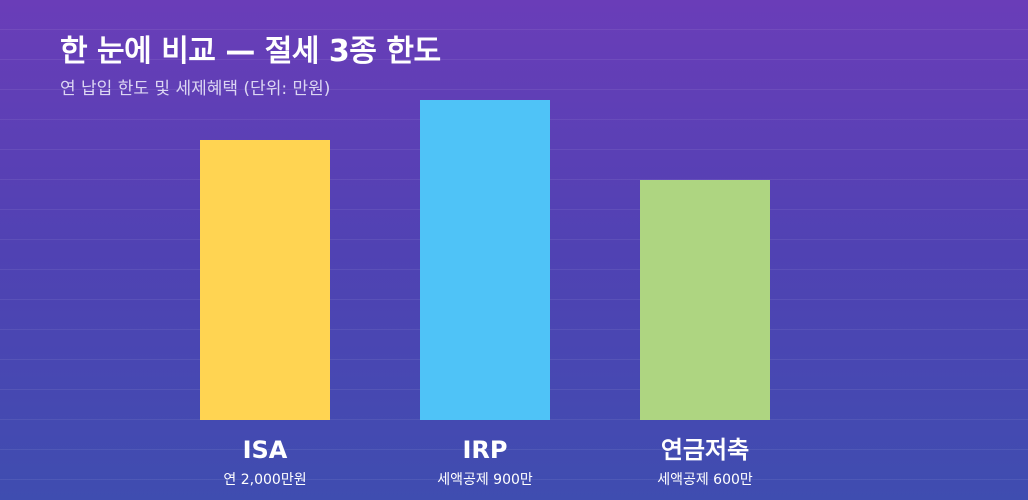  What do you see at coordinates (705, 450) in the screenshot?
I see `category-label-3: 연금저축` at bounding box center [705, 450].